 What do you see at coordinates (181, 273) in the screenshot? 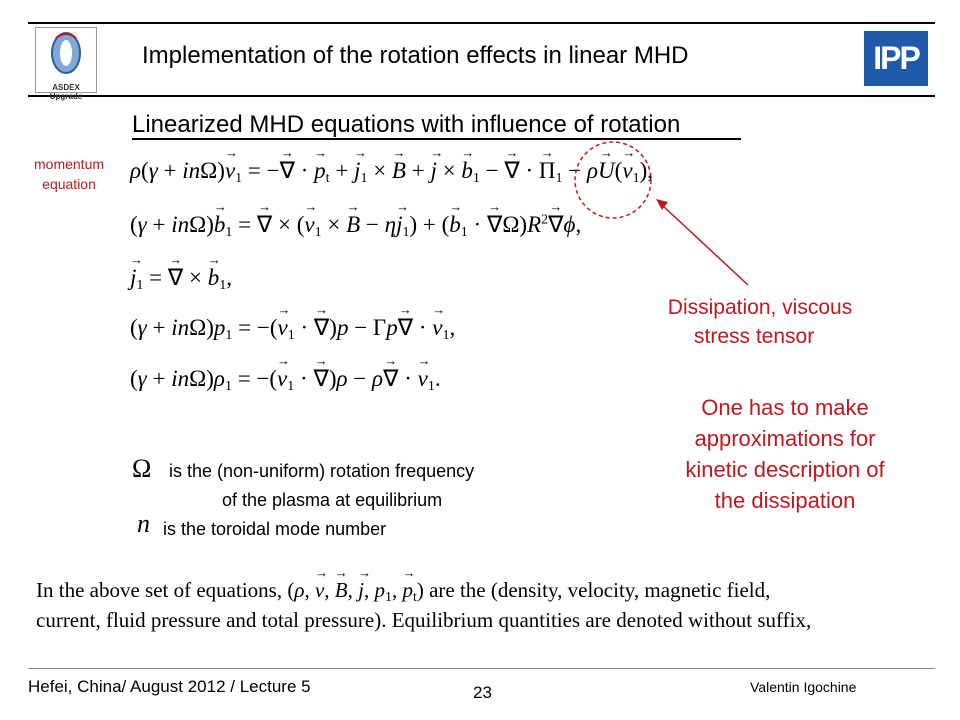
I see `current-equation: j1 = ∇ × b1,` at bounding box center [181, 273].